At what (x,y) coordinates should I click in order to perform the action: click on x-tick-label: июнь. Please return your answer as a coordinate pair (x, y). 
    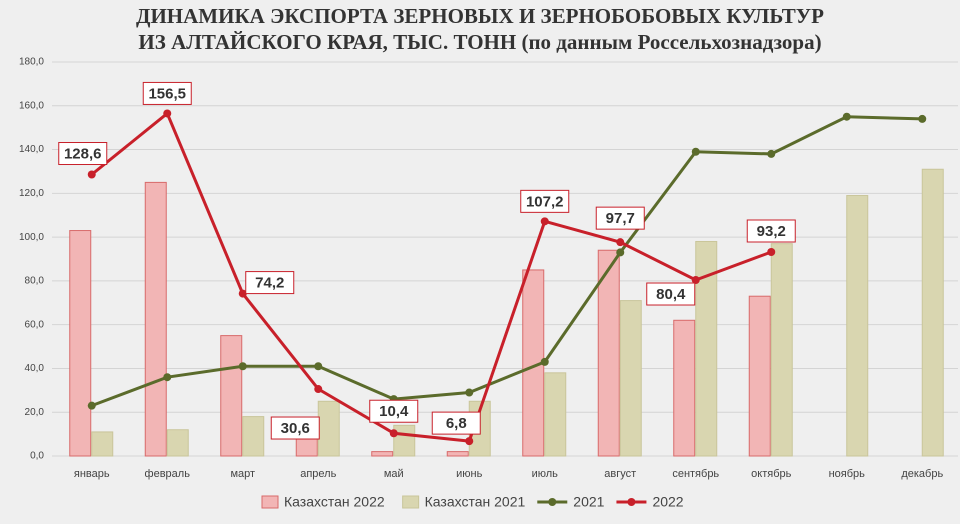
    Looking at the image, I should click on (469, 474).